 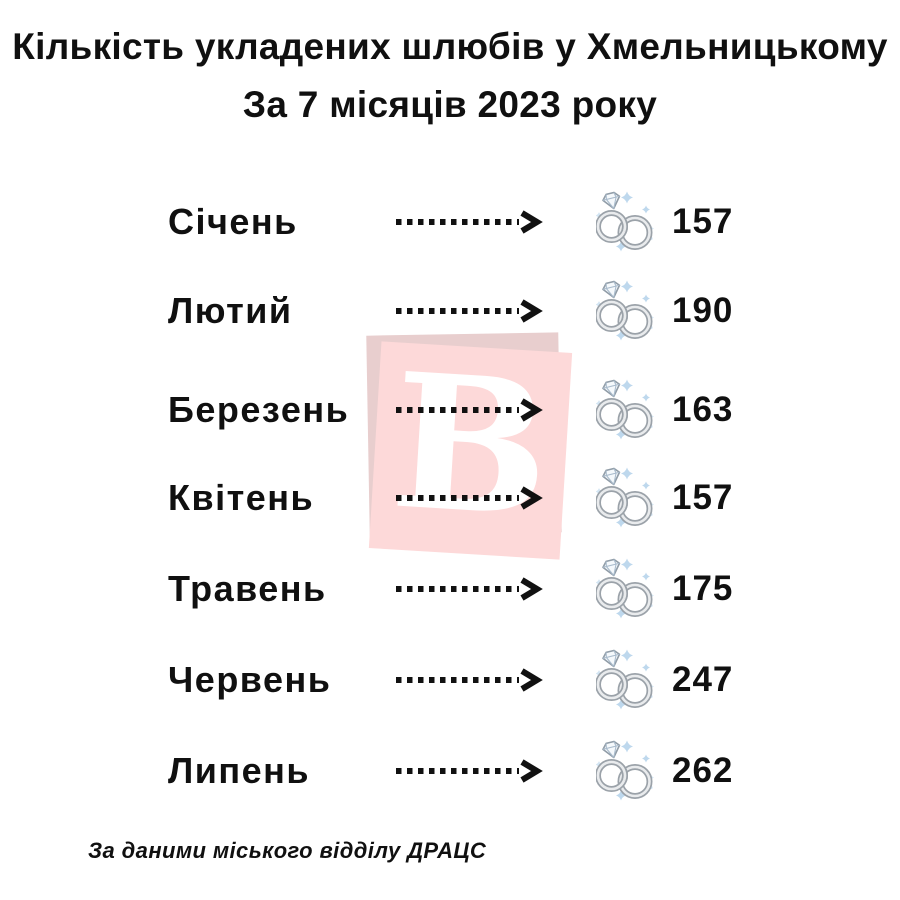 What do you see at coordinates (287, 850) in the screenshot?
I see `data-source-note: За даними міського відділу ДРАЦС` at bounding box center [287, 850].